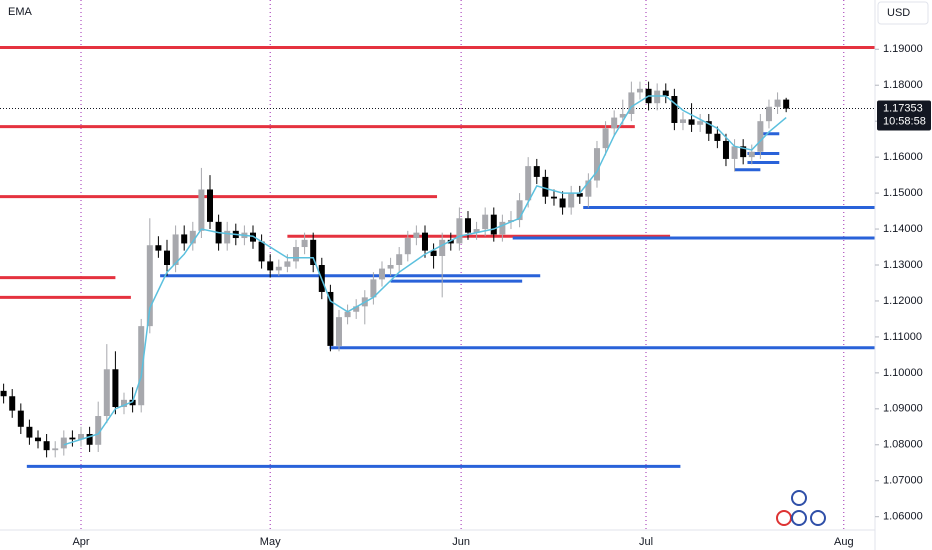 The width and height of the screenshot is (932, 550). What do you see at coordinates (903, 229) in the screenshot?
I see `y-tick-label: 1.14000` at bounding box center [903, 229].